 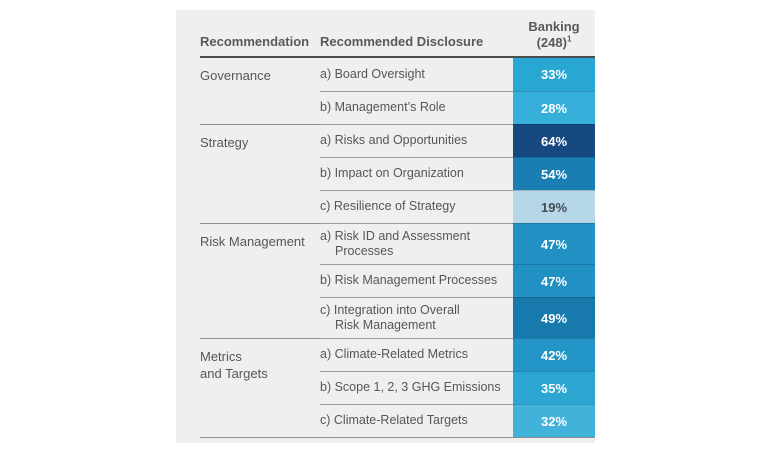 I want to click on table-row: a) Board Oversight 33%, so click(x=457, y=74).